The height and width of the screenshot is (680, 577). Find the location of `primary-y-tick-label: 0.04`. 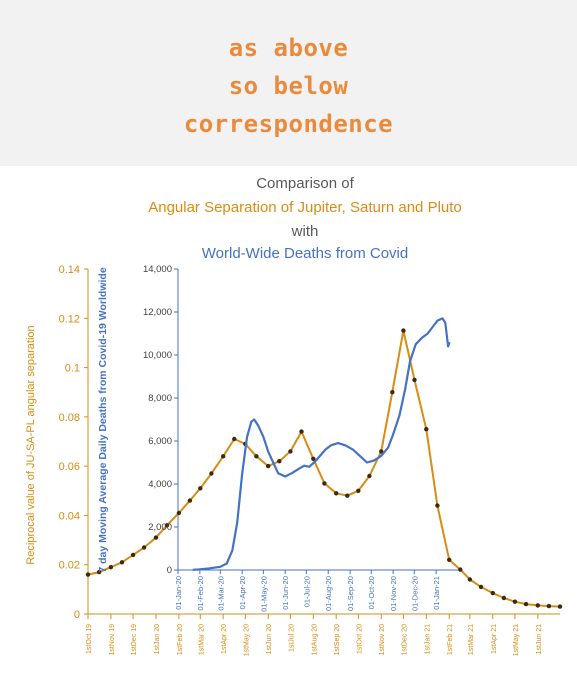

primary-y-tick-label: 0.04 is located at coordinates (69, 516).